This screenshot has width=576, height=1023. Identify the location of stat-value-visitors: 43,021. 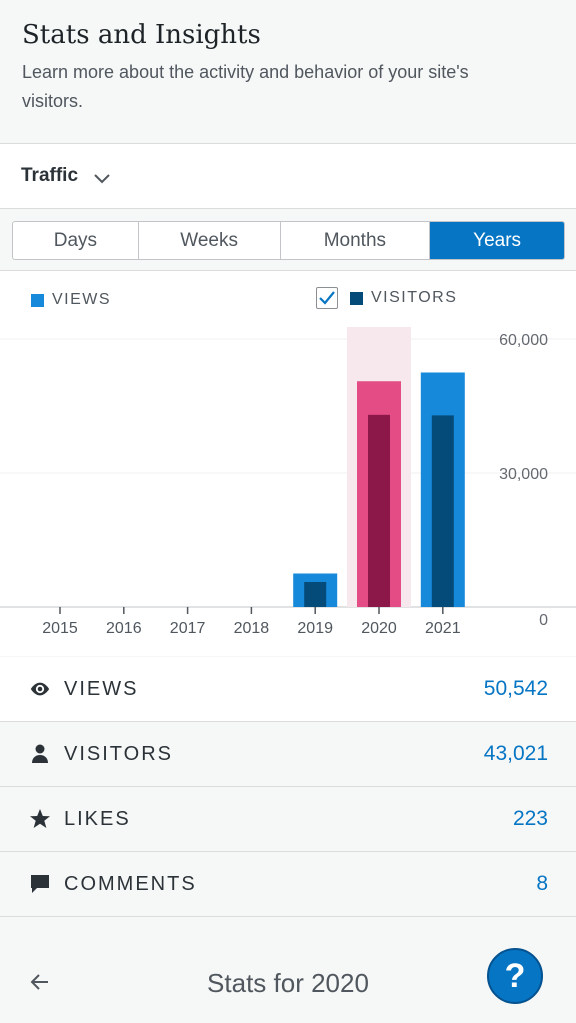
(515, 753).